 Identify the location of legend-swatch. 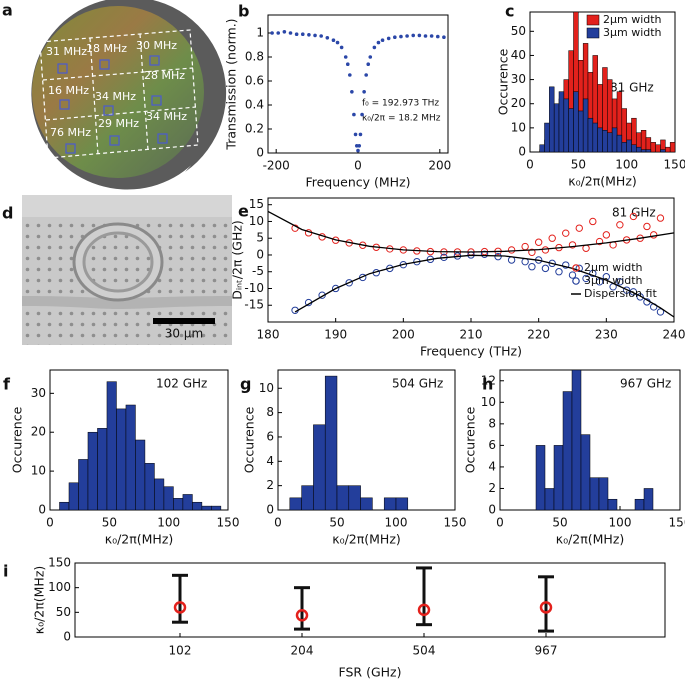
(593, 33).